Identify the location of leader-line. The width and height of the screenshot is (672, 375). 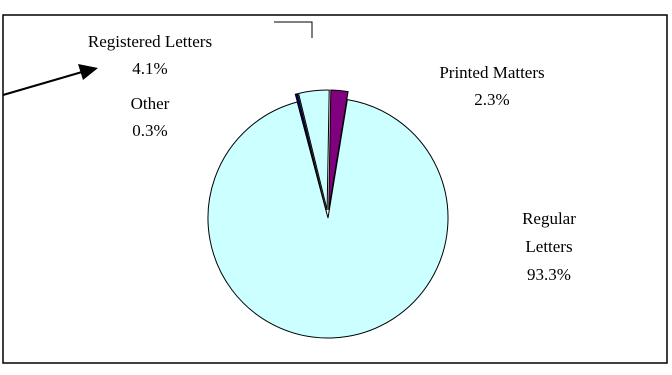
(42, 83).